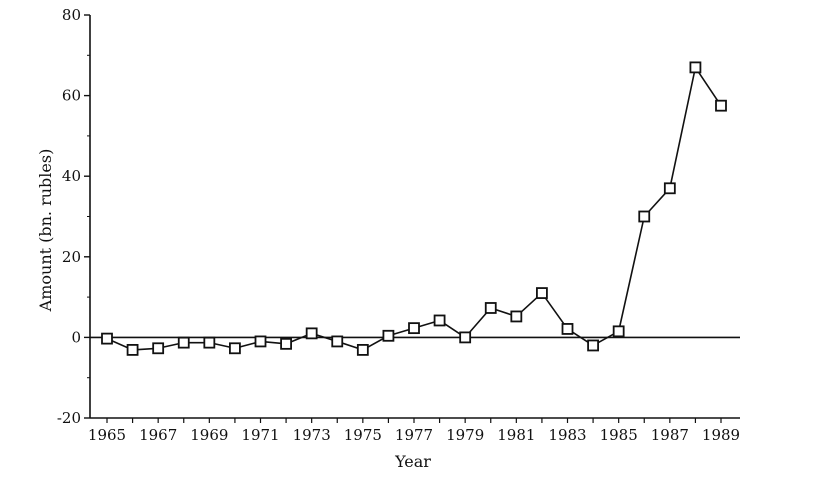 The width and height of the screenshot is (827, 483). Describe the element at coordinates (363, 435) in the screenshot. I see `x-tick-label: 1975` at that location.